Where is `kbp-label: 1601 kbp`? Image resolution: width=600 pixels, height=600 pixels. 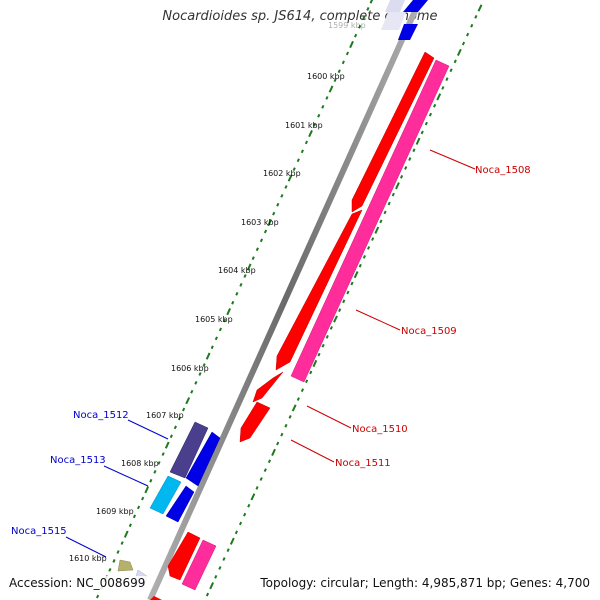 kbp-label: 1601 kbp is located at coordinates (304, 125).